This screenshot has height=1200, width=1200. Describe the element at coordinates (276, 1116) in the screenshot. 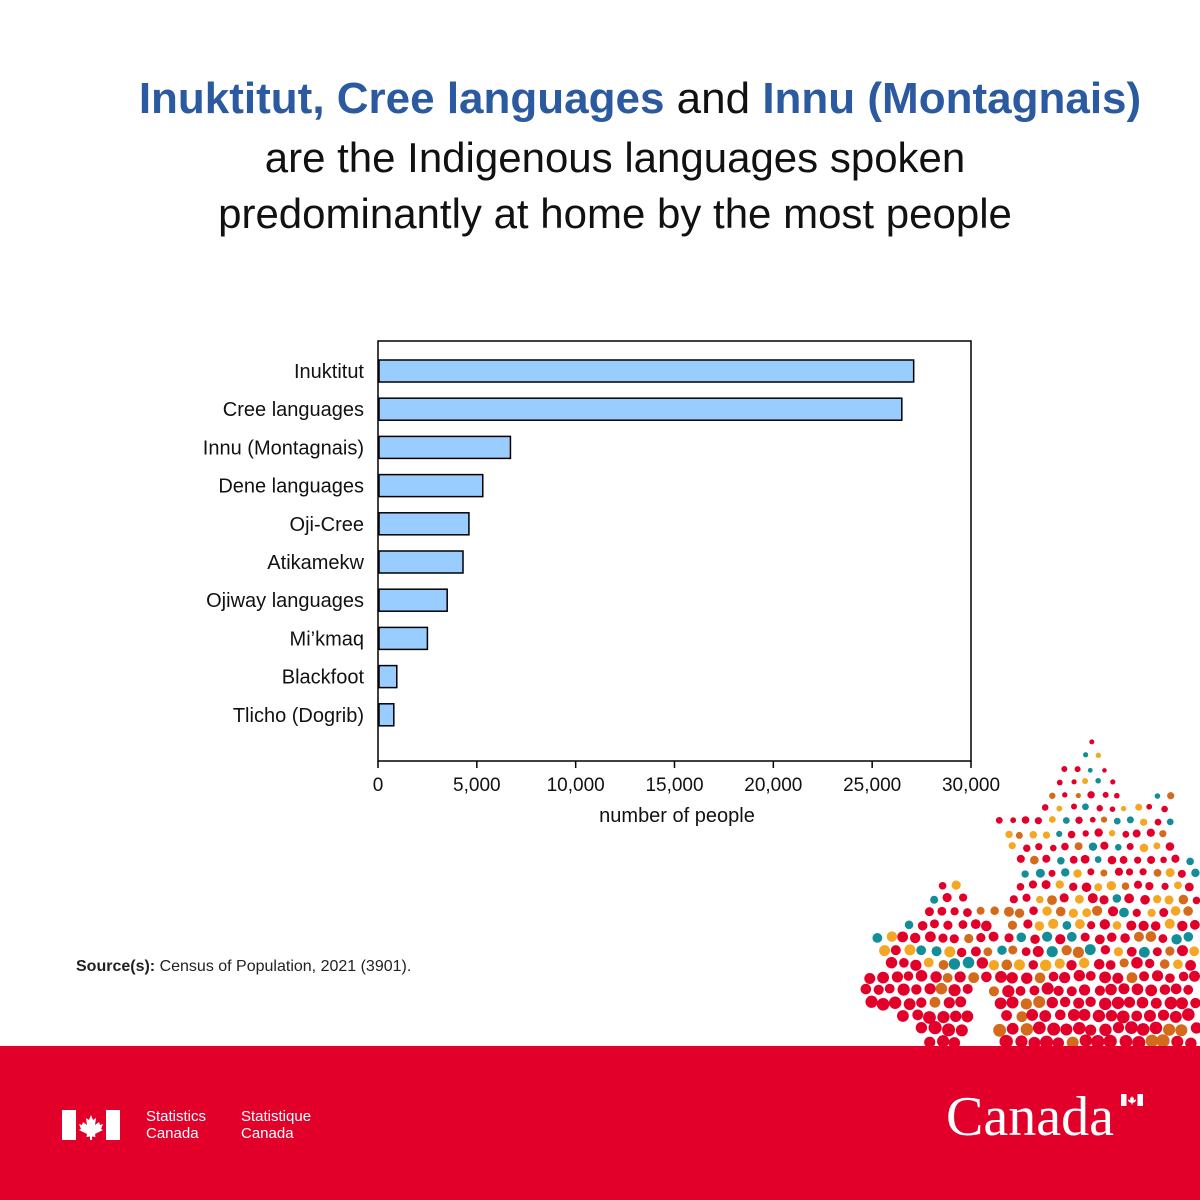

I see `agency-fr-line-1: Statistique` at that location.